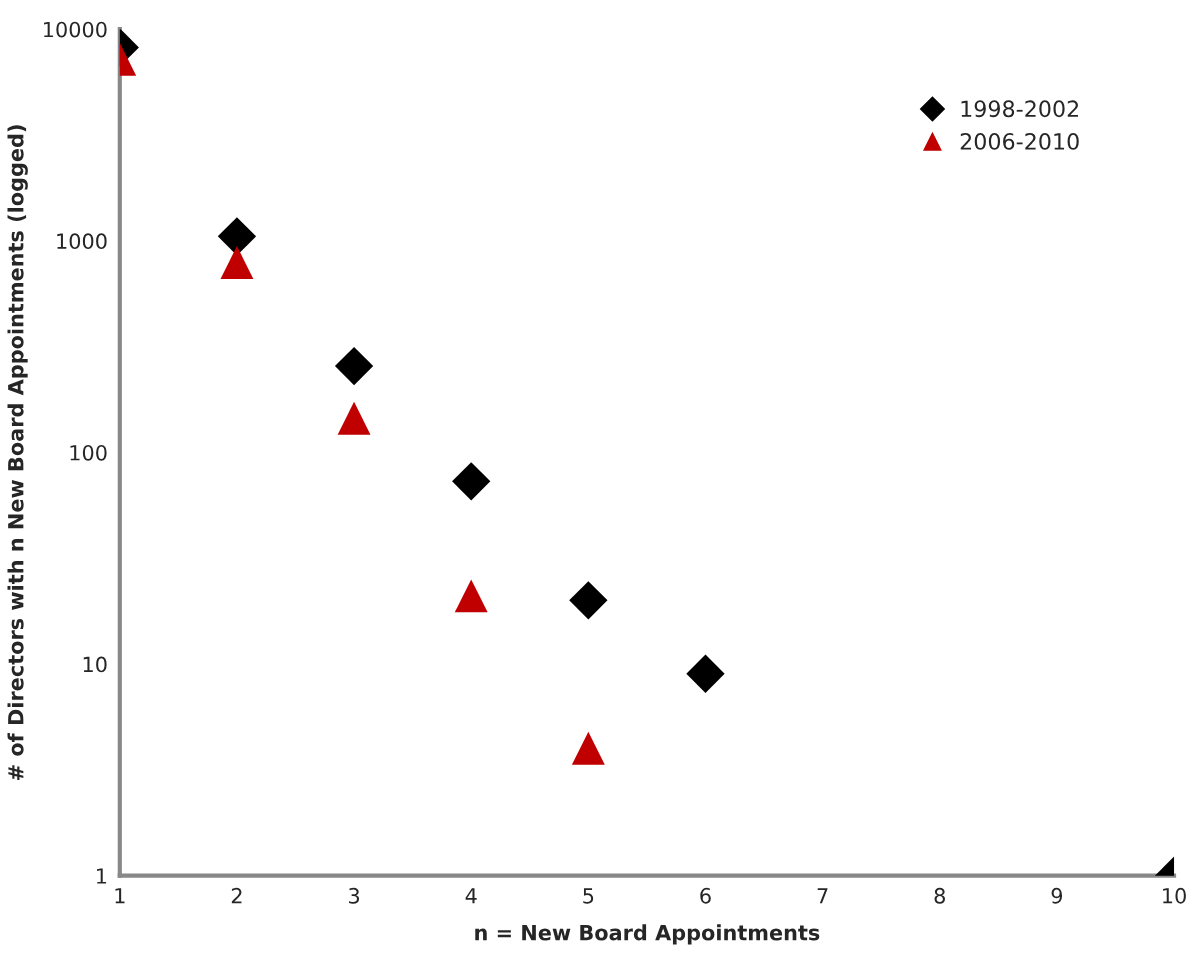  What do you see at coordinates (95, 664) in the screenshot?
I see `y-tick-label: 10` at bounding box center [95, 664].